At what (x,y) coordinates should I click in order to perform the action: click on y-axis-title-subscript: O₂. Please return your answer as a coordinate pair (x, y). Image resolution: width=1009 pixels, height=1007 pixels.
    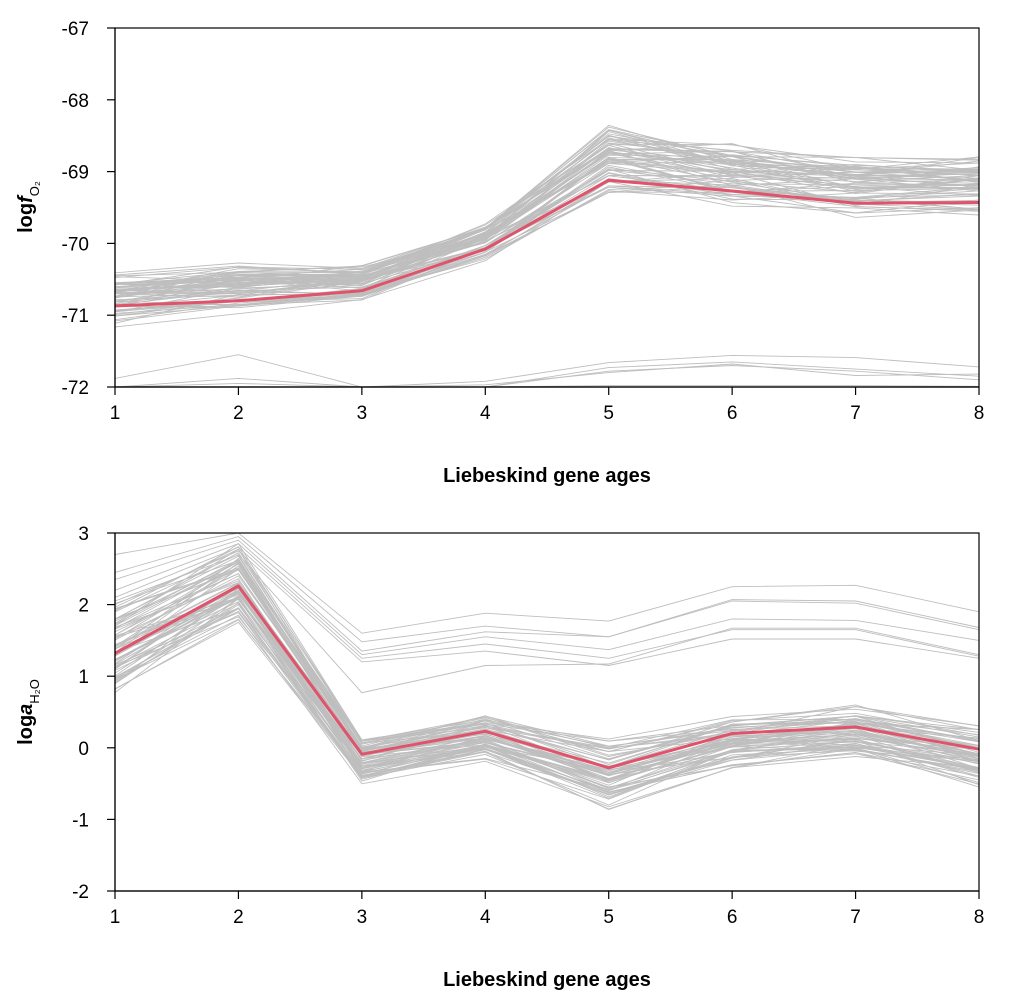
    Looking at the image, I should click on (34, 188).